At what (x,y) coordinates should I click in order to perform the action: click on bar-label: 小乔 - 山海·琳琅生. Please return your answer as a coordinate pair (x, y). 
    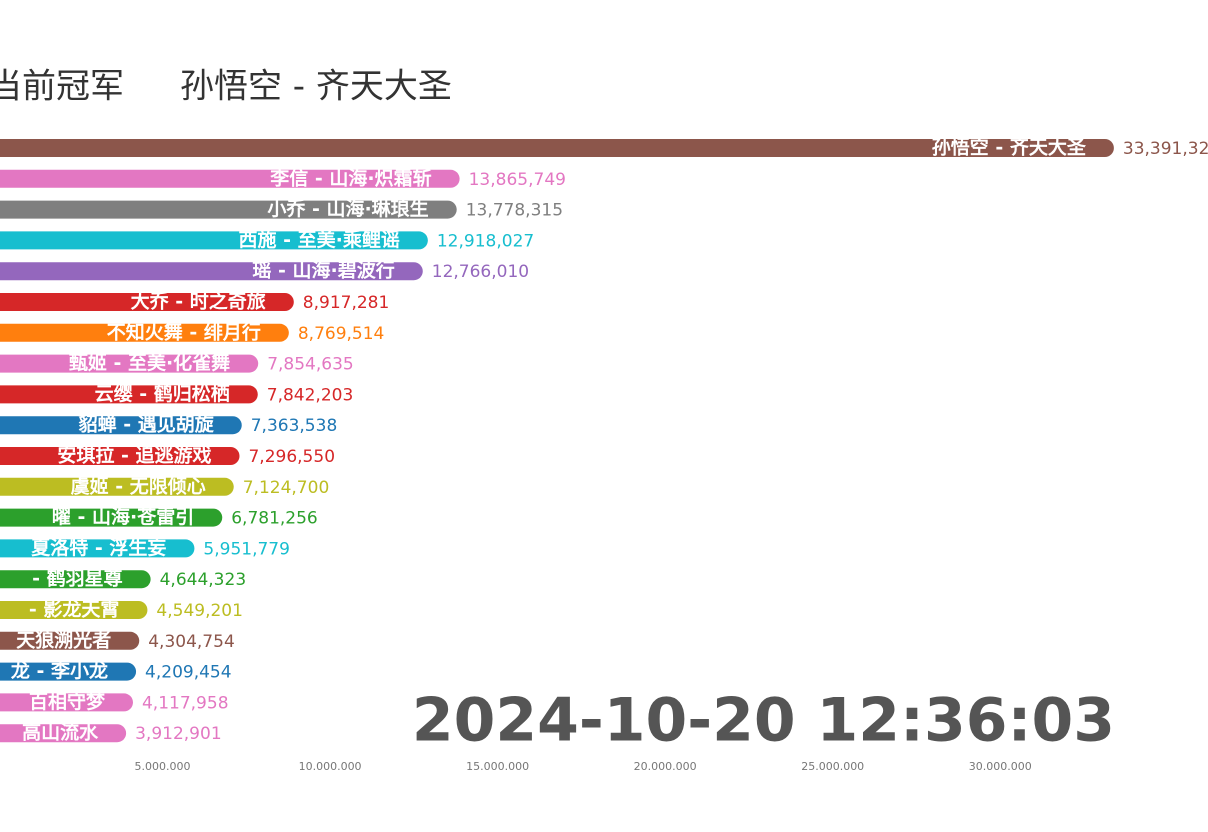
    Looking at the image, I should click on (347, 208).